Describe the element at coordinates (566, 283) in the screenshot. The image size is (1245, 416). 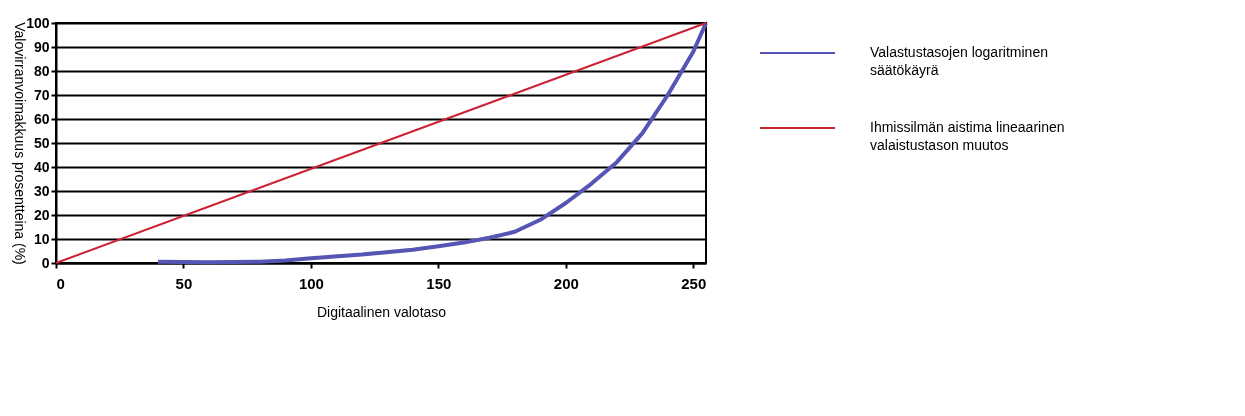
I see `x-tick-label: 200` at that location.